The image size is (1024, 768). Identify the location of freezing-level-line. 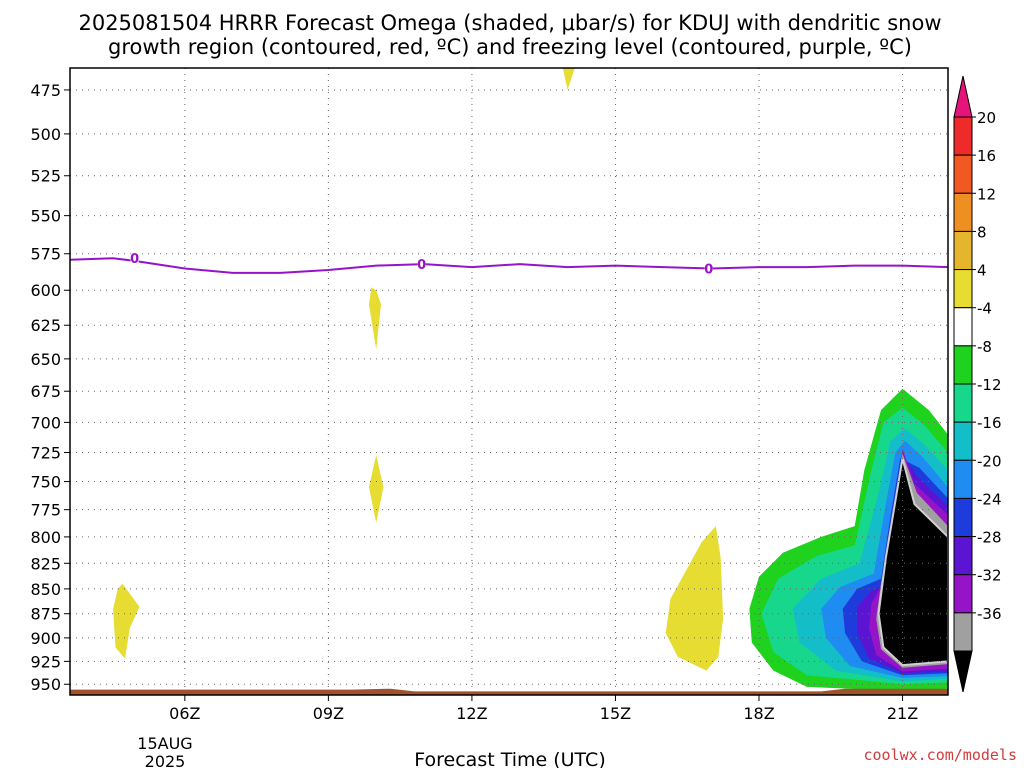
(509, 265).